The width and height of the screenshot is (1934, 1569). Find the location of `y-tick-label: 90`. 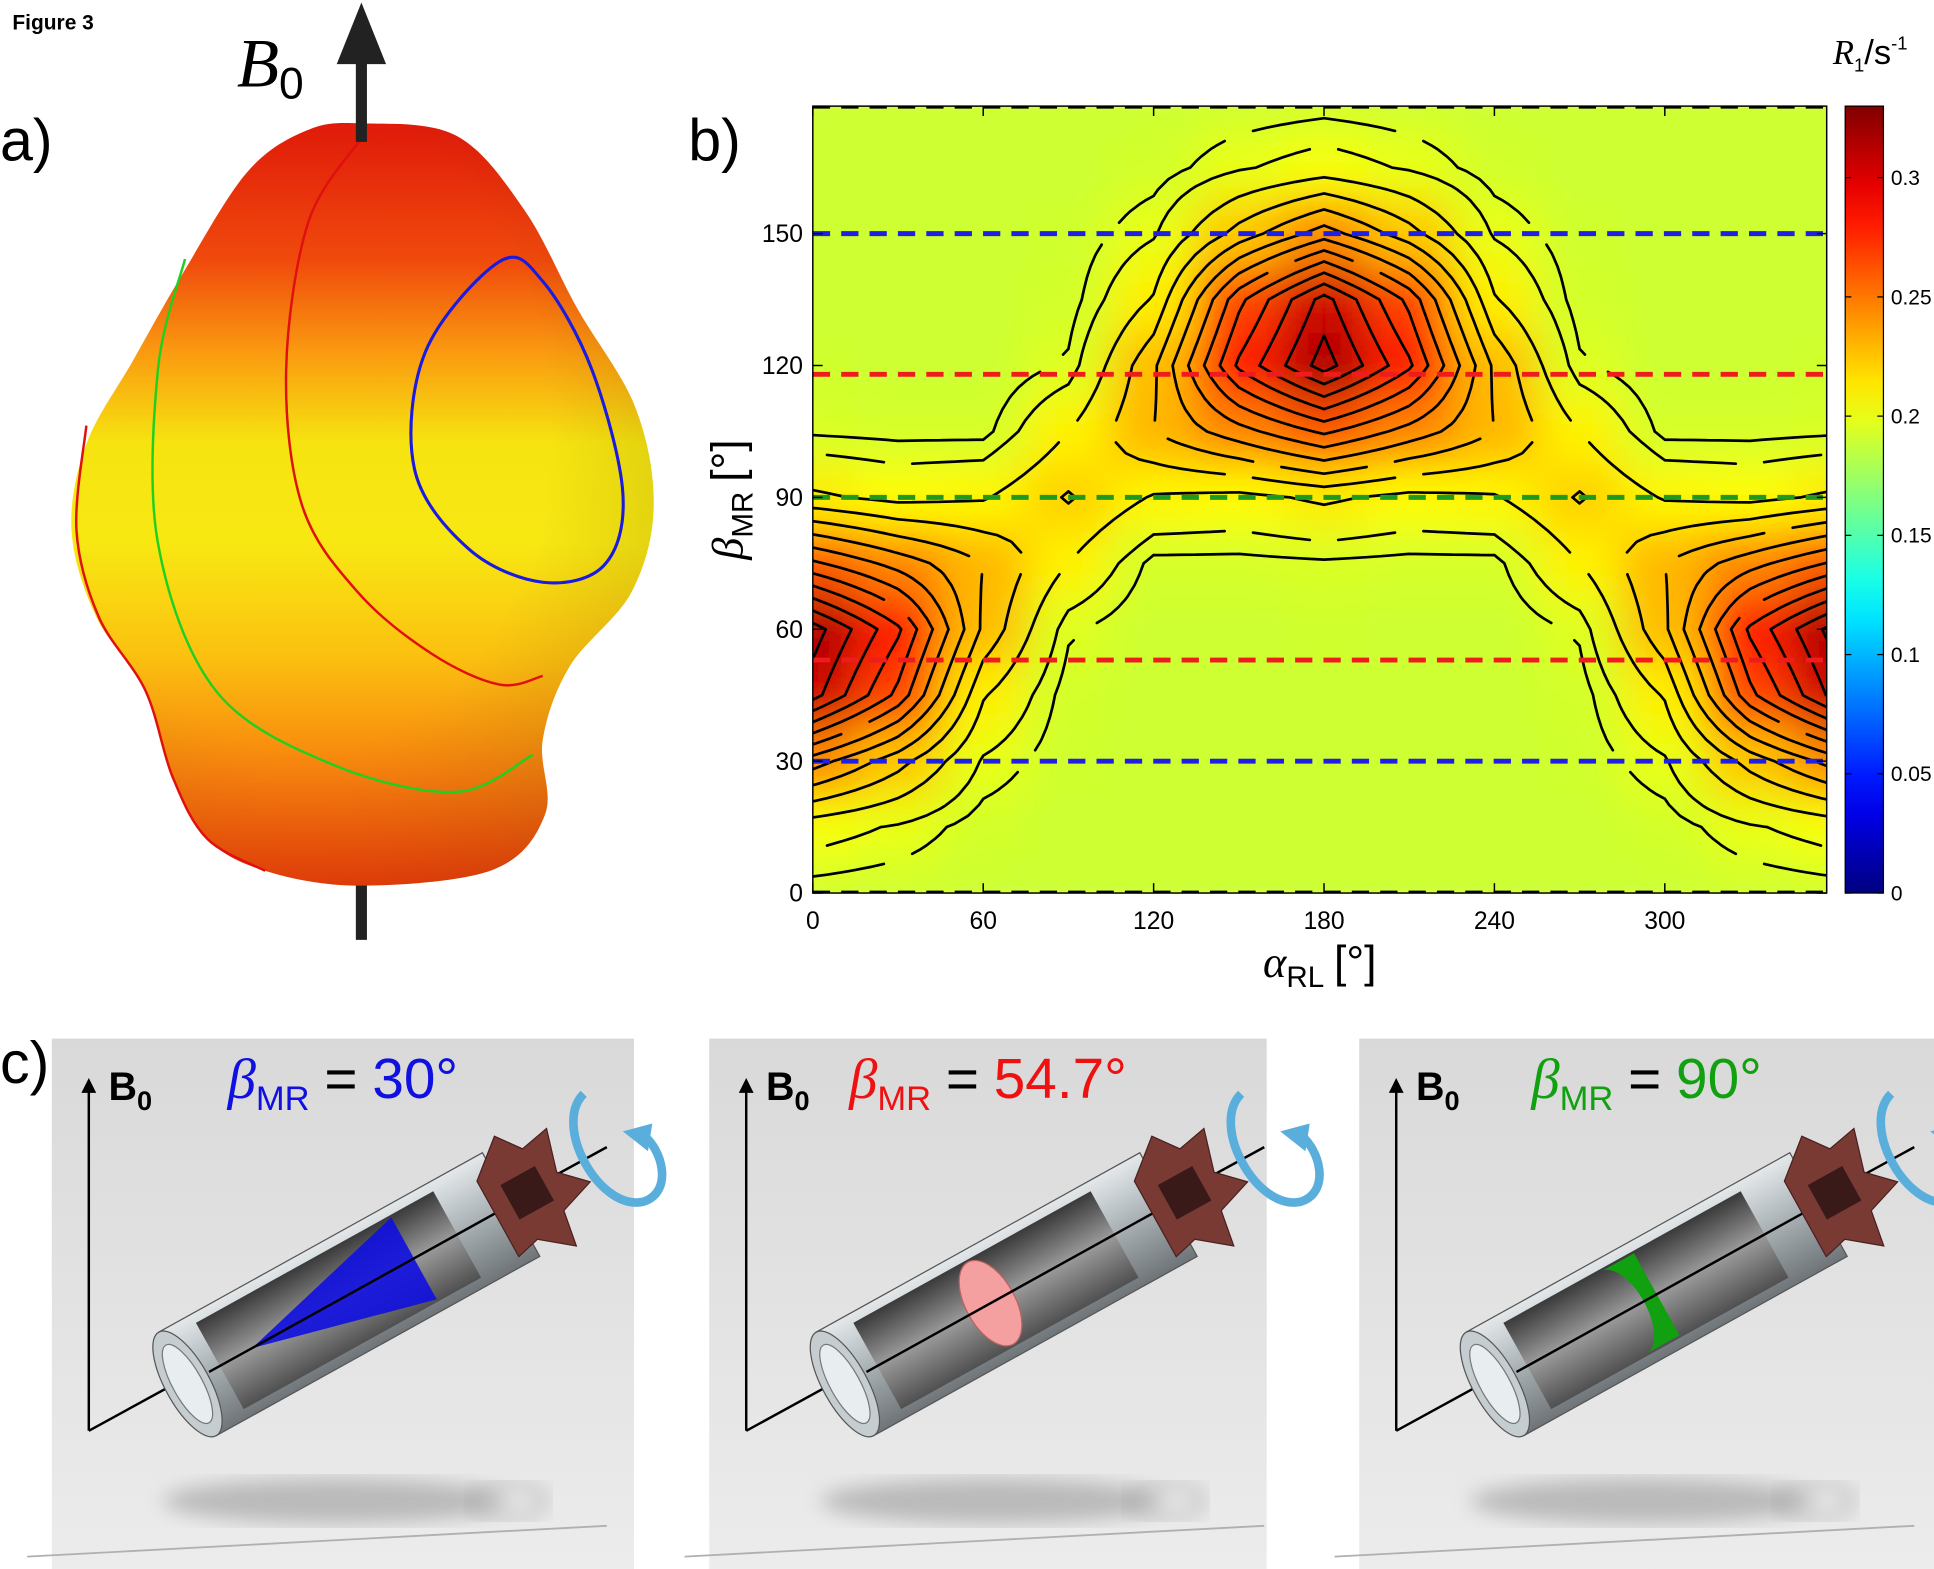

y-tick-label: 90 is located at coordinates (789, 498).